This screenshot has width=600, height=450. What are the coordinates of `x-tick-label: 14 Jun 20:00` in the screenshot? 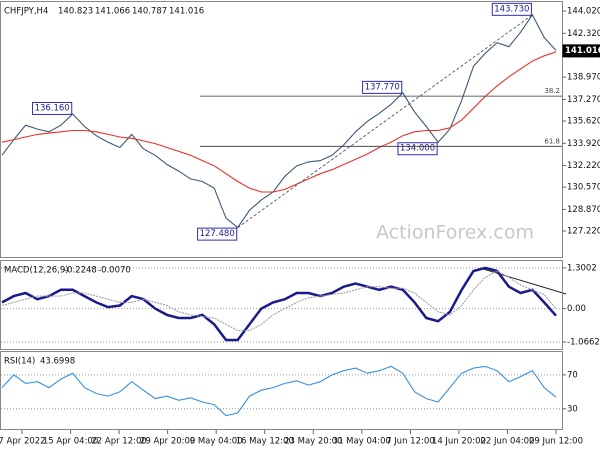 It's located at (459, 442).